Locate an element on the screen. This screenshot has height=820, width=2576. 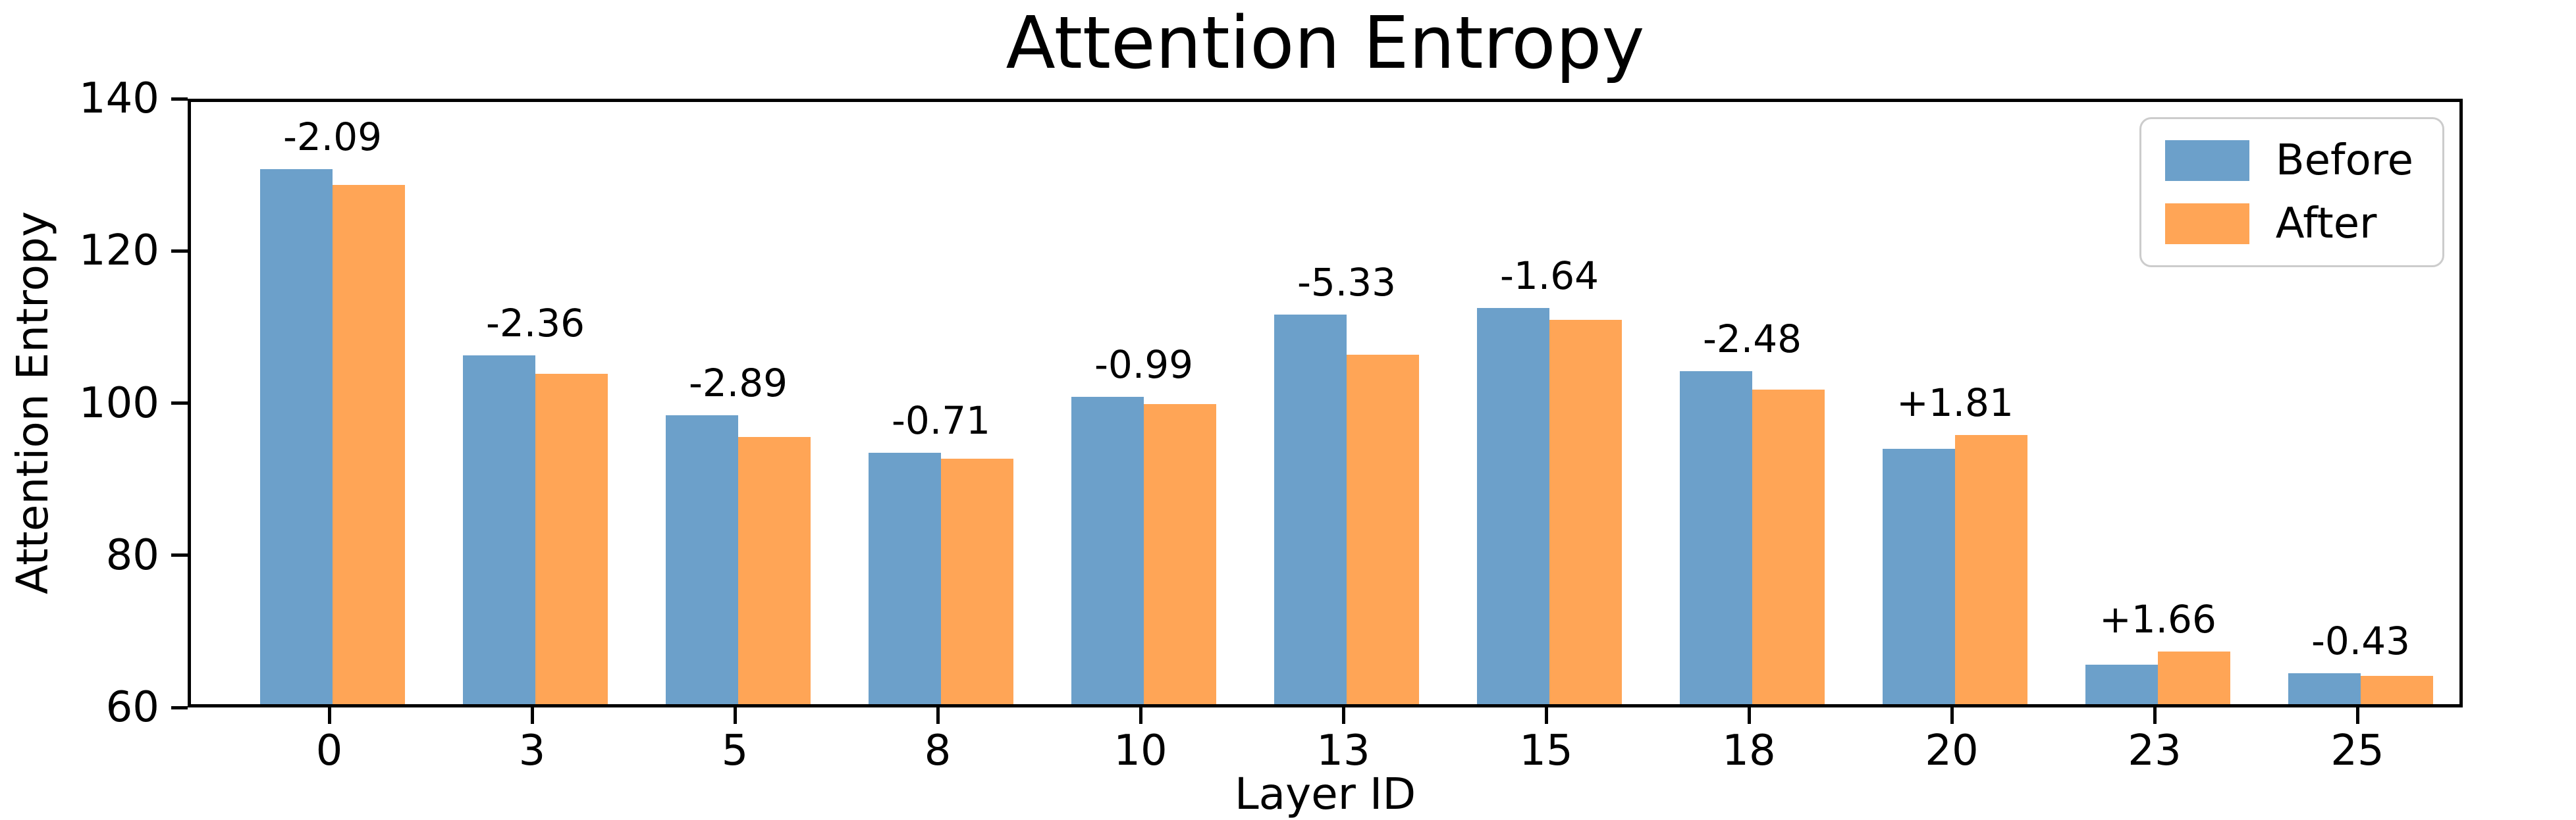
y-tick-label-80: 80 is located at coordinates (132, 555).